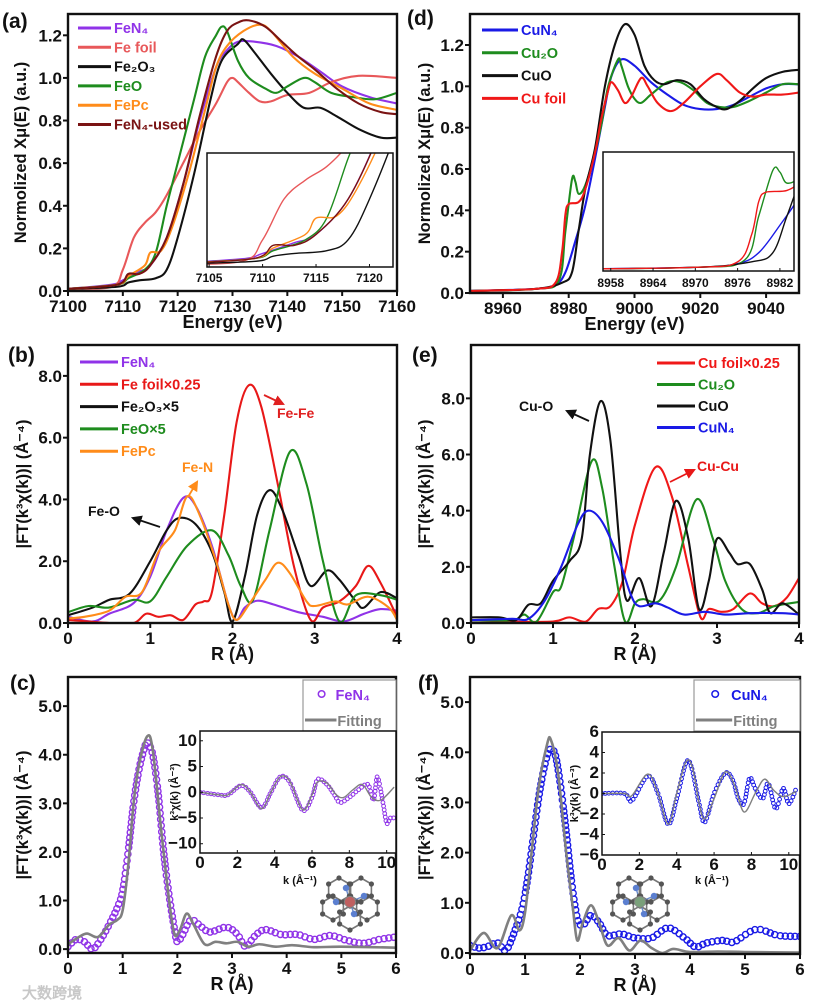 This screenshot has width=814, height=1007. I want to click on inset-chart: 8958 8964 8970 8976 8982, so click(696, 220).